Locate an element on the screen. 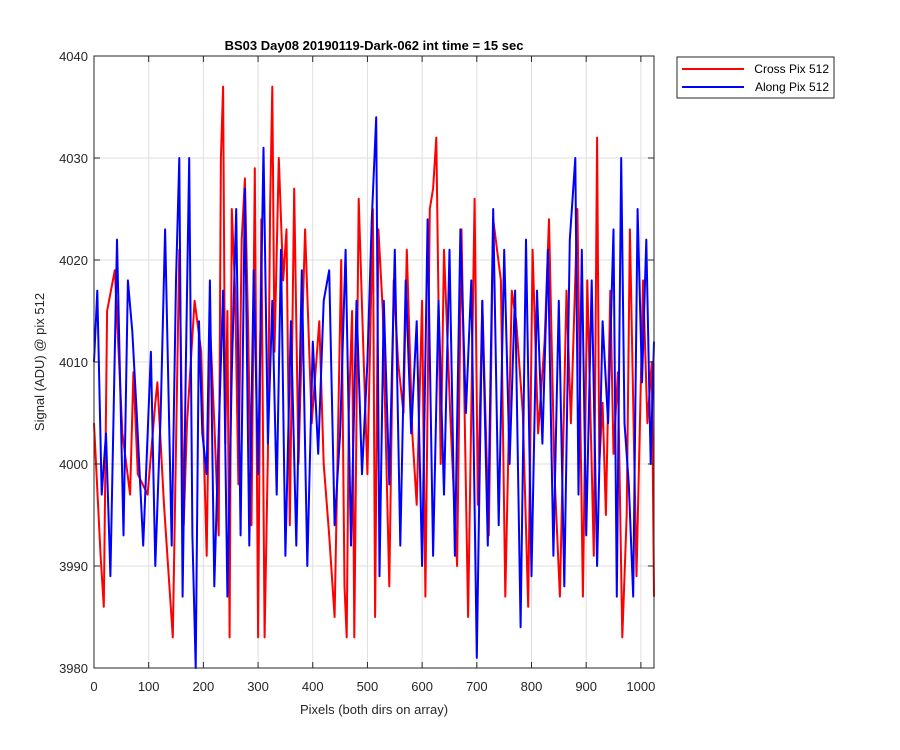 This screenshot has height=750, width=900. x-tick-label: 700 is located at coordinates (477, 686).